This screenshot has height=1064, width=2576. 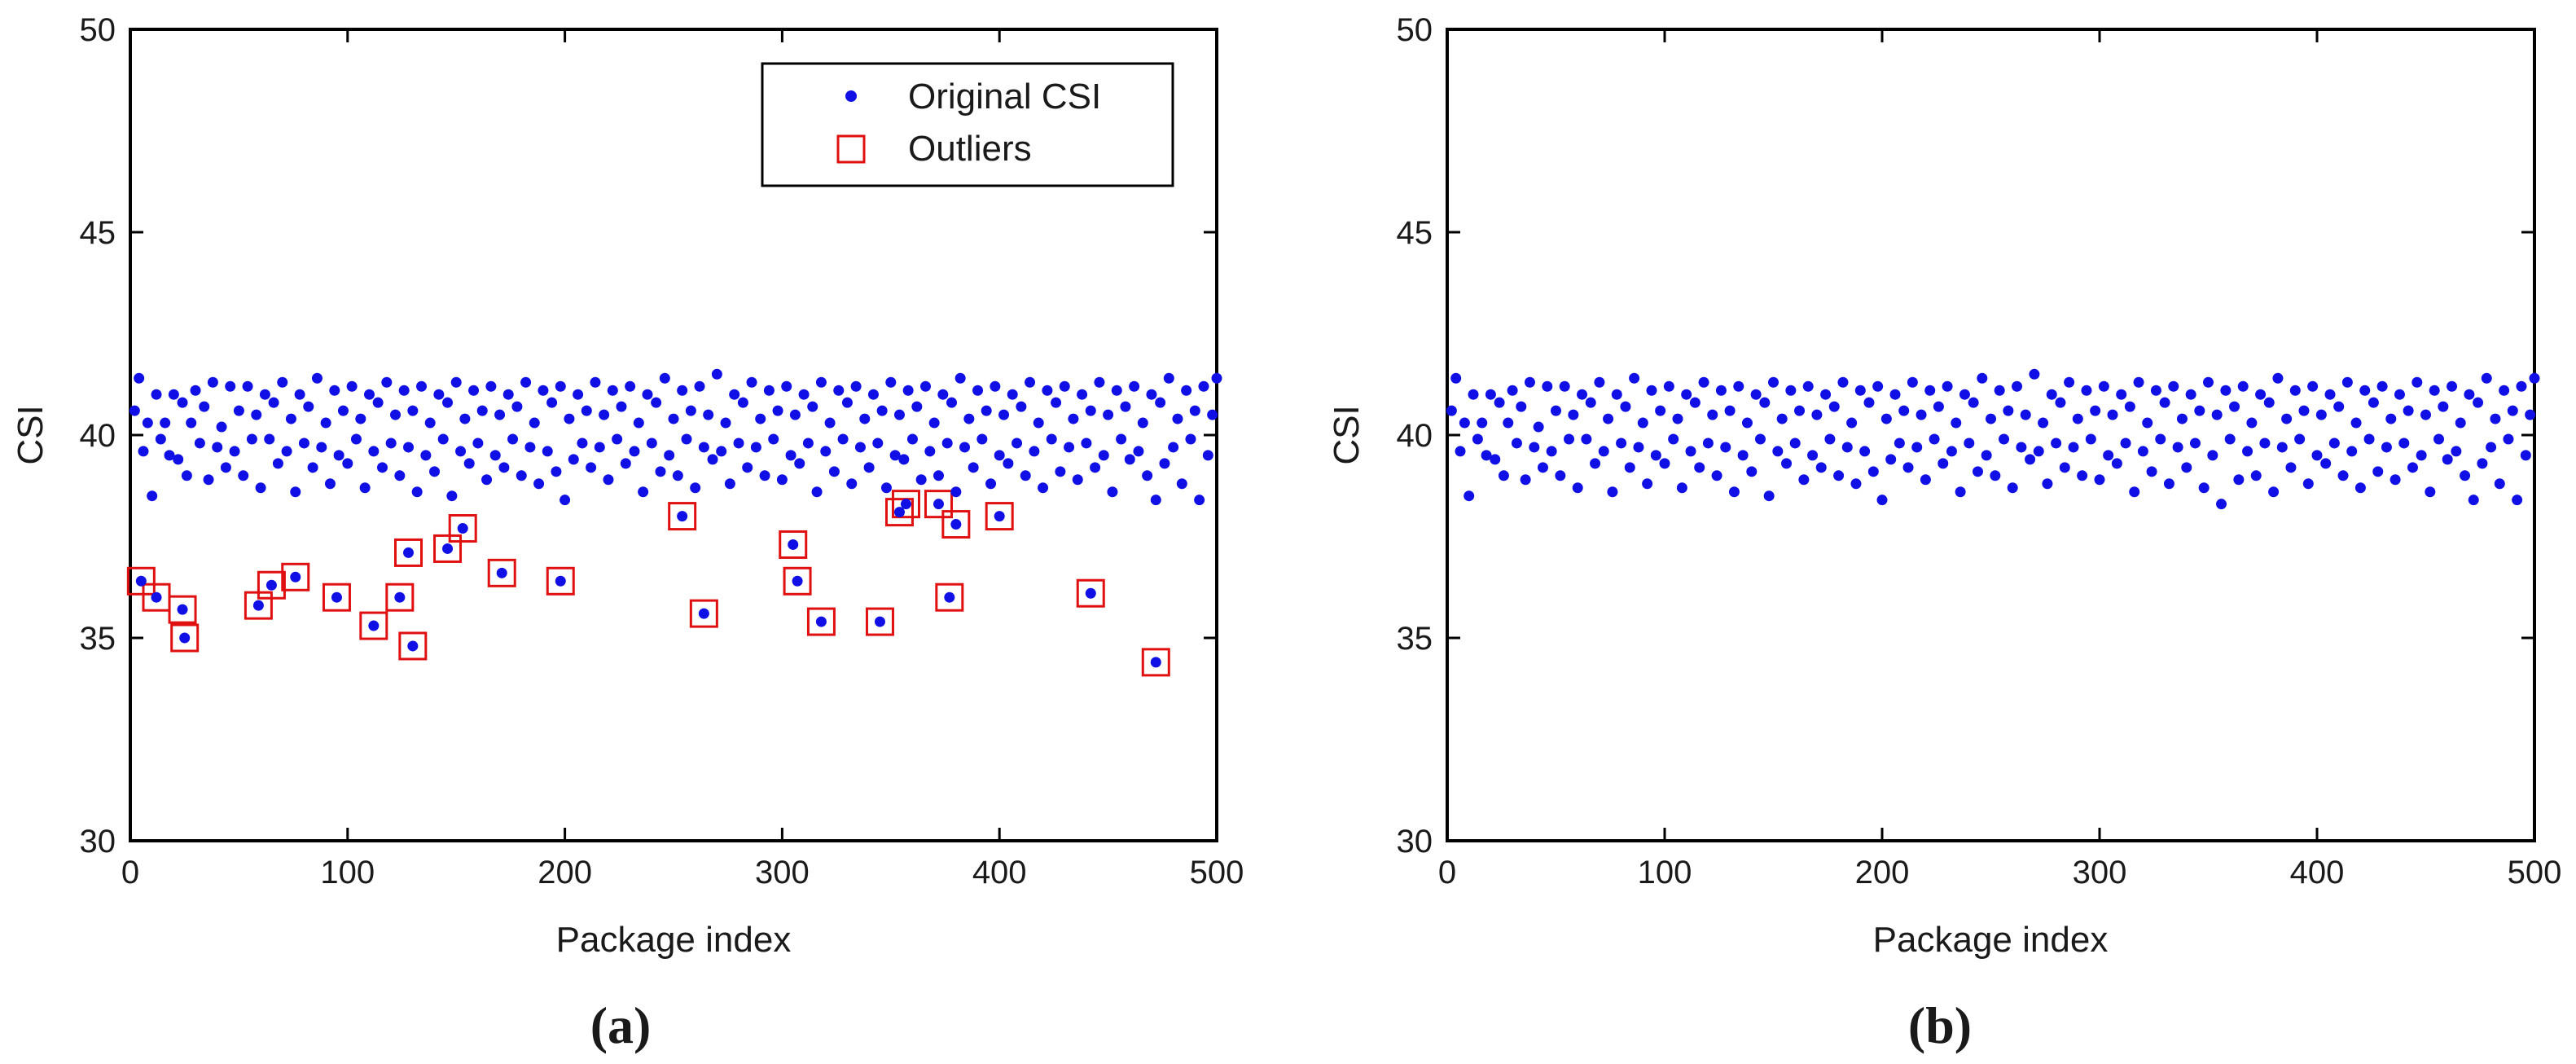 What do you see at coordinates (1447, 873) in the screenshot?
I see `x-tick-label: 0` at bounding box center [1447, 873].